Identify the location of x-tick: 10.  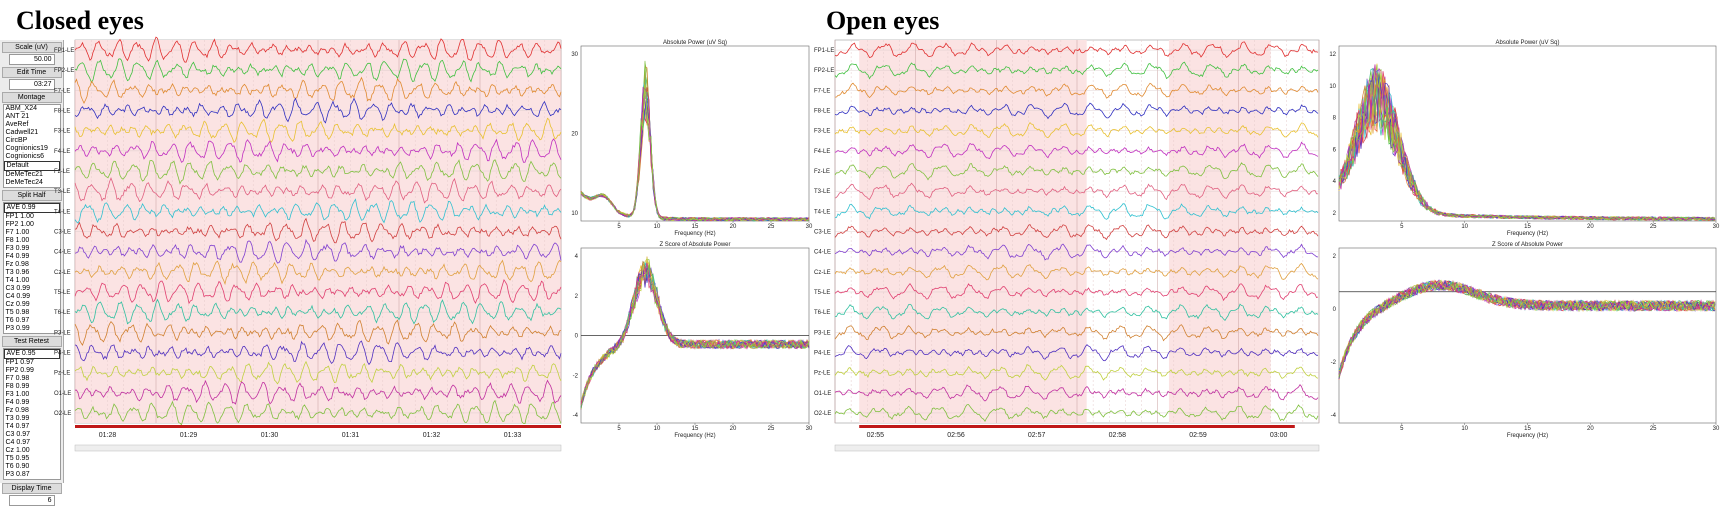
(1464, 227).